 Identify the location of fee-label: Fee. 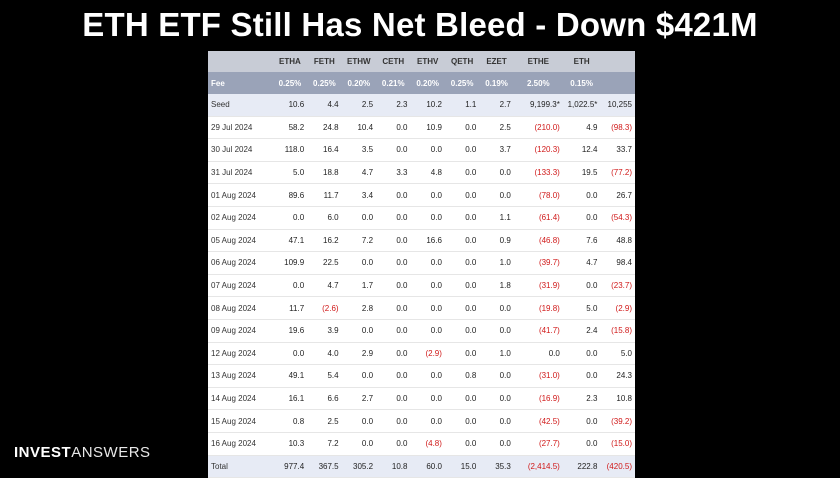
(240, 83).